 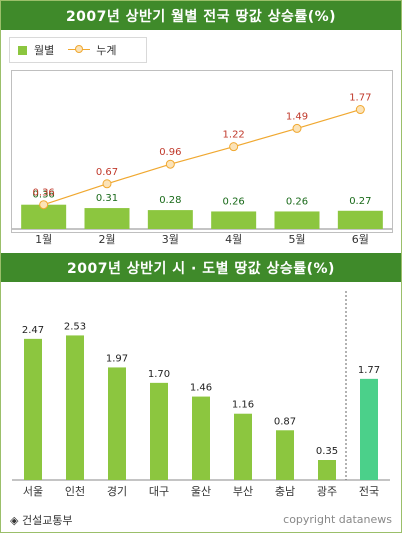 What do you see at coordinates (234, 135) in the screenshot?
I see `chart1-point-value-4: 1.22` at bounding box center [234, 135].